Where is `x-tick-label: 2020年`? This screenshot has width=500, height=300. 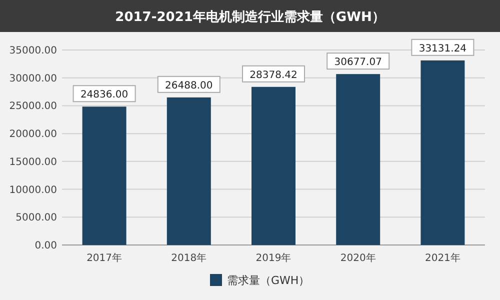 x-tick-label: 2020年 is located at coordinates (358, 258).